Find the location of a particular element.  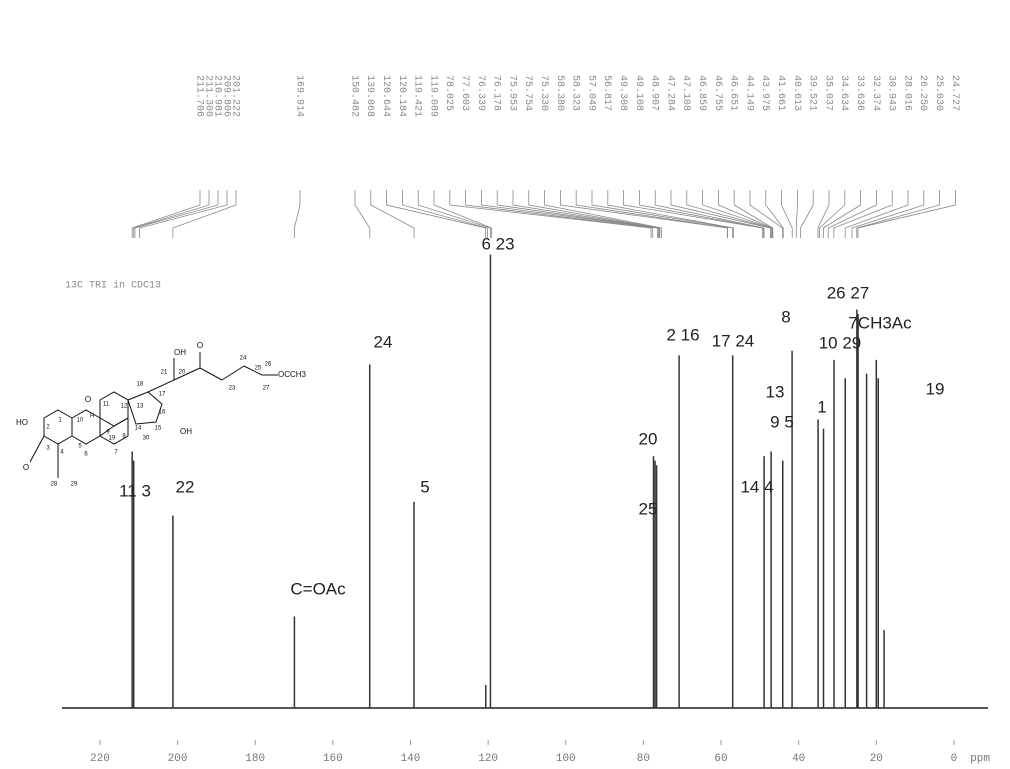

peak-assignment: 8 is located at coordinates (785, 316).